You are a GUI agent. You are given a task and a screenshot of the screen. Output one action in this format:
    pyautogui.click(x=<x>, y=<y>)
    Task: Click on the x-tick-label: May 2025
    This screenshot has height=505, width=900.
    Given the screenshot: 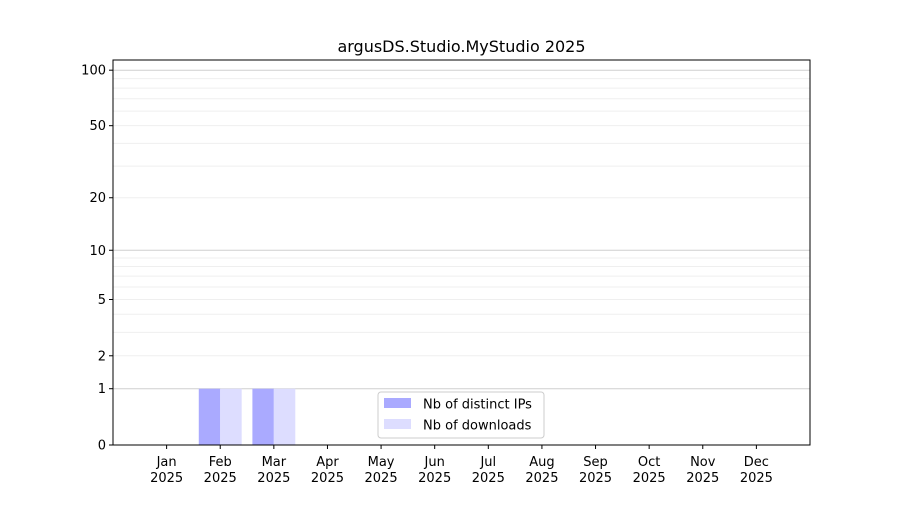 What is the action you would take?
    pyautogui.click(x=381, y=470)
    